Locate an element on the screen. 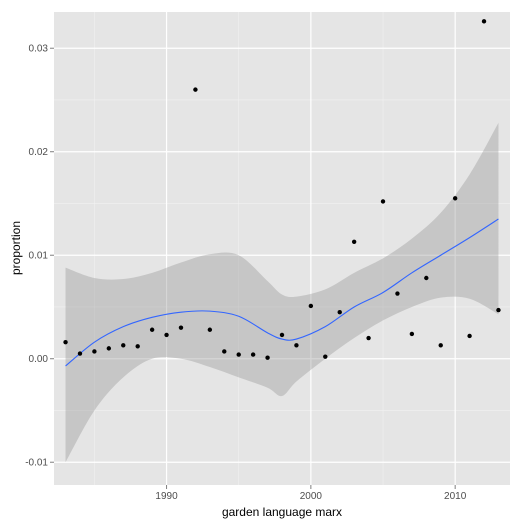 This screenshot has width=525, height=525. y-tick-label: -0.01 is located at coordinates (36, 463).